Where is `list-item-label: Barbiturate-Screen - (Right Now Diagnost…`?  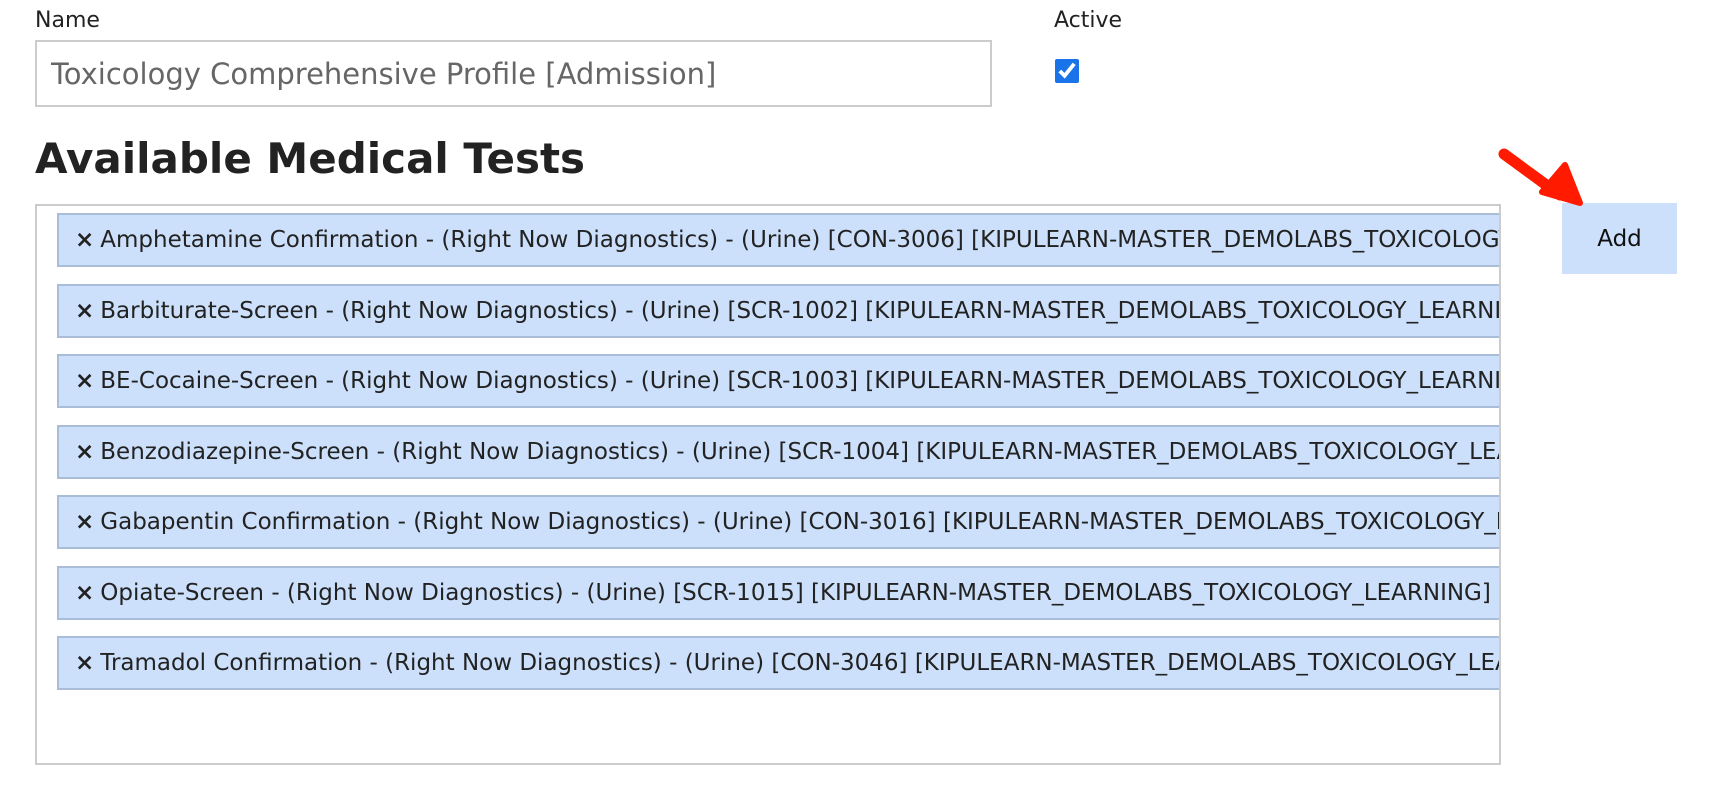
list-item-label: Barbiturate-Screen - (Right Now Diagnost… is located at coordinates (800, 310).